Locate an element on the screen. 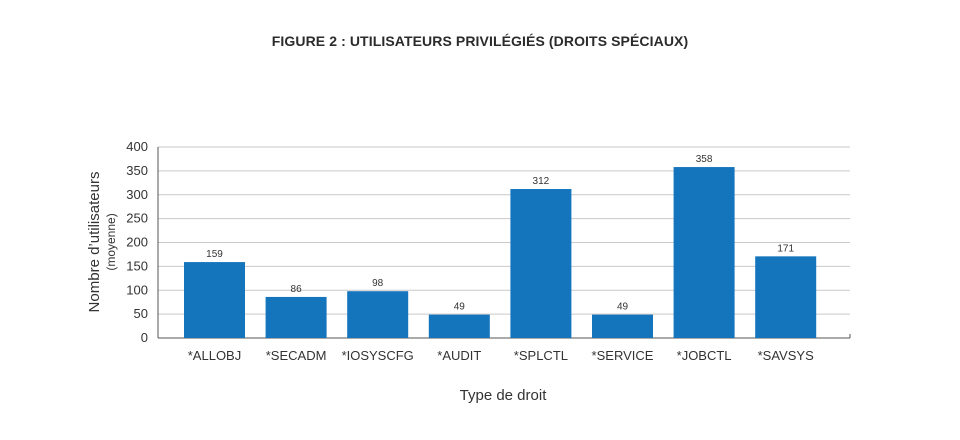  y-tick-label: 250 is located at coordinates (137, 218).